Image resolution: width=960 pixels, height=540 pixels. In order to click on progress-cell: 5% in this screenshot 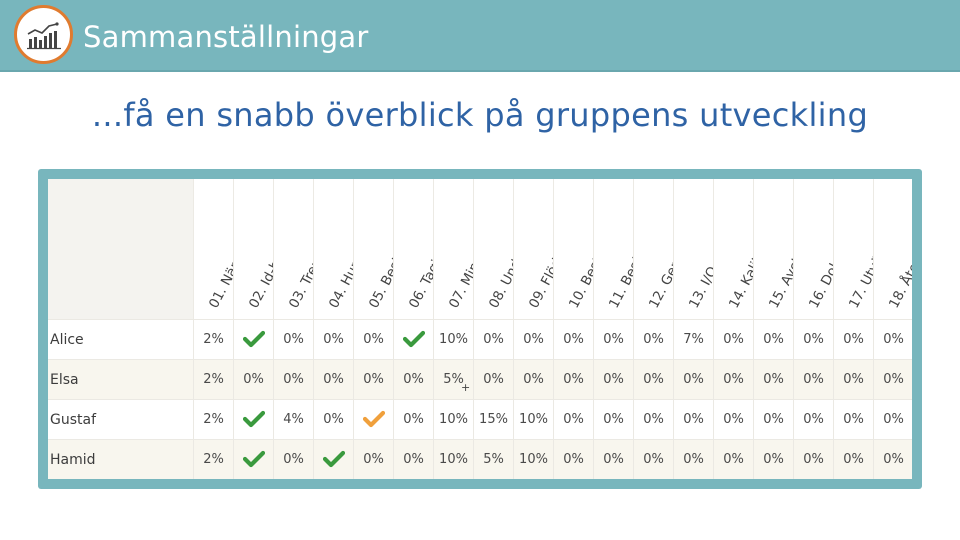, I will do `click(493, 459)`.